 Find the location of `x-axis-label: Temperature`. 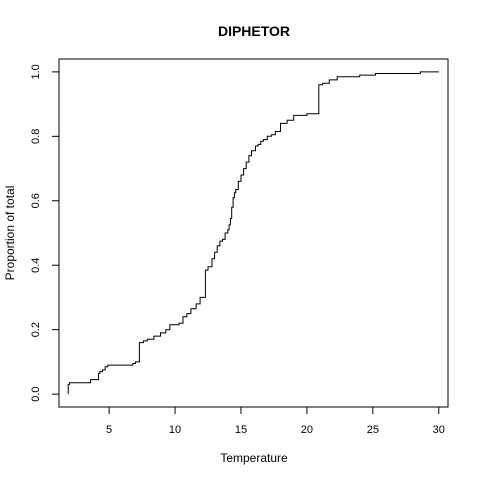

x-axis-label: Temperature is located at coordinates (254, 458).